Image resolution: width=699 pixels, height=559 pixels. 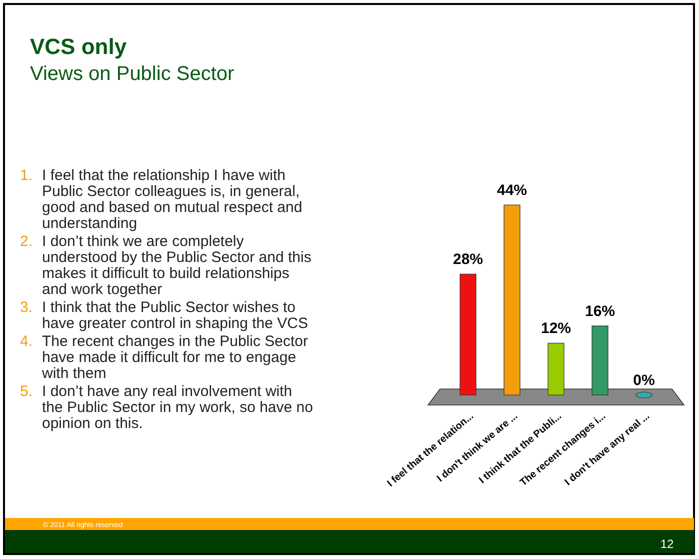 What do you see at coordinates (166, 265) in the screenshot?
I see `text: 2. I don’t think we are completely understood by the Public Sector and this makes it difficult to build relationships and work together` at bounding box center [166, 265].